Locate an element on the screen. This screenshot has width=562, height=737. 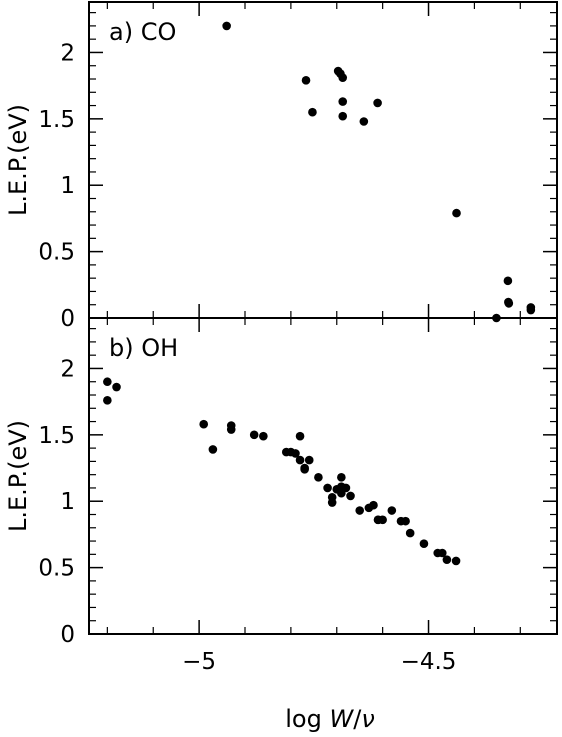
panel-label: b) OH is located at coordinates (143, 348).